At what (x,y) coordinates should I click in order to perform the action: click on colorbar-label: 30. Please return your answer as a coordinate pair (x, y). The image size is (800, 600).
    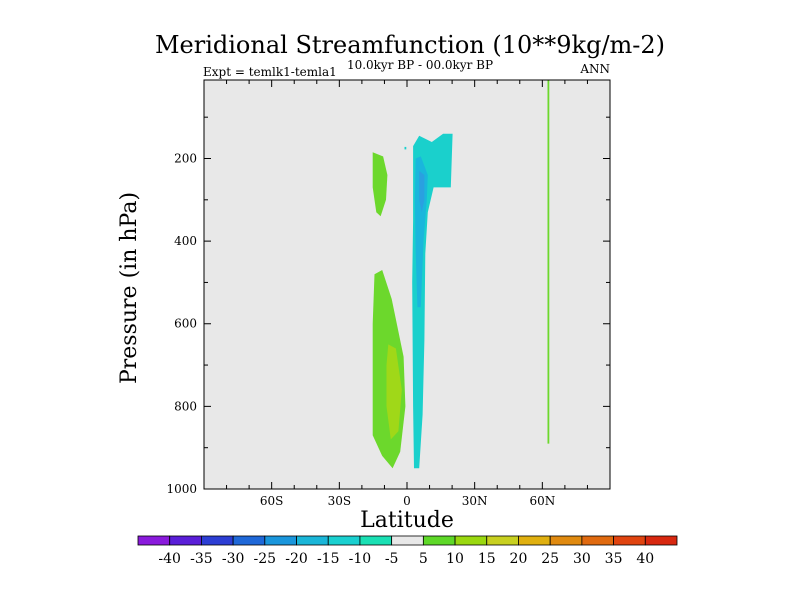
    Looking at the image, I should click on (582, 559).